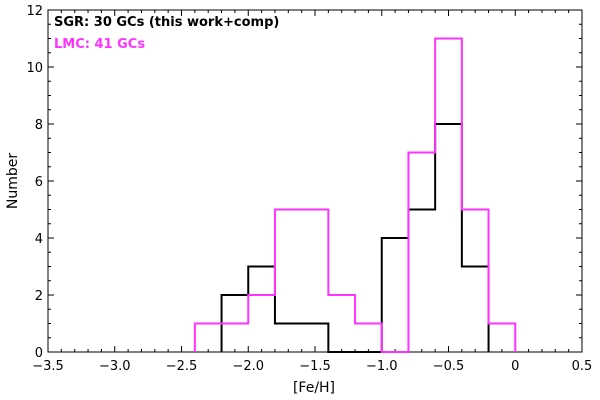  Describe the element at coordinates (315, 366) in the screenshot. I see `x-tick-label: −1.5` at that location.